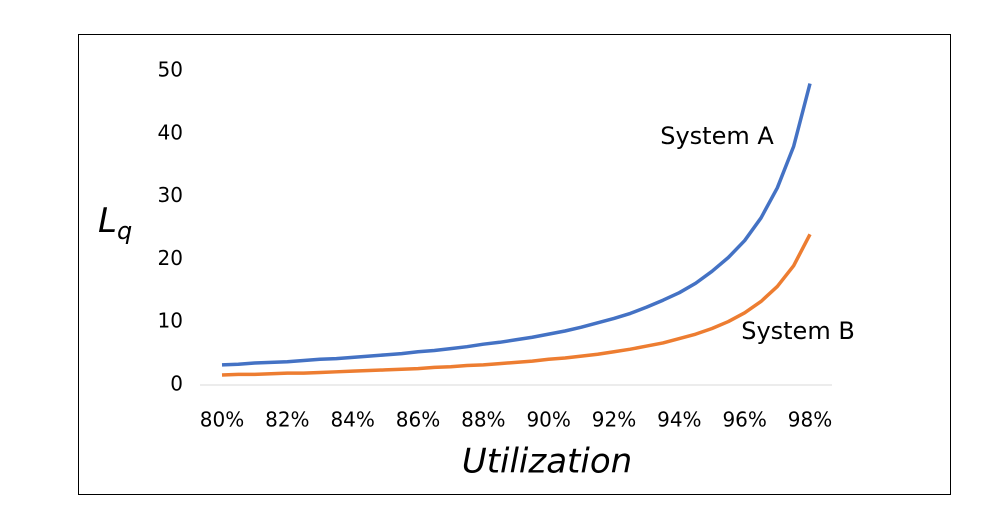 Image resolution: width=991 pixels, height=529 pixels. Describe the element at coordinates (483, 420) in the screenshot. I see `x-tick-label: 88%` at that location.